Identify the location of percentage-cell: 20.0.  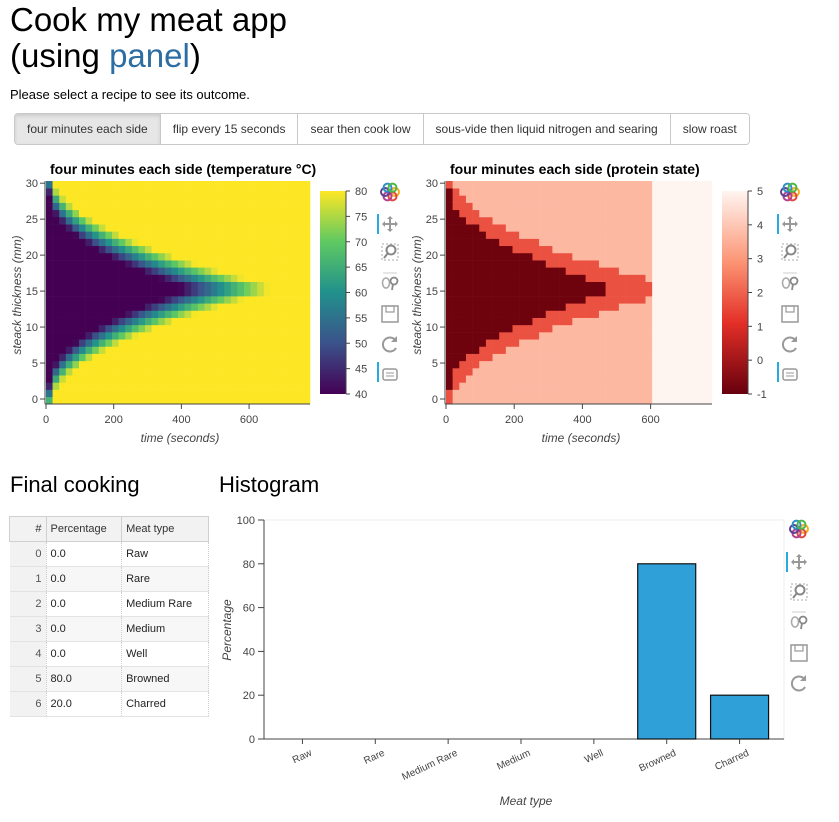
(84, 704).